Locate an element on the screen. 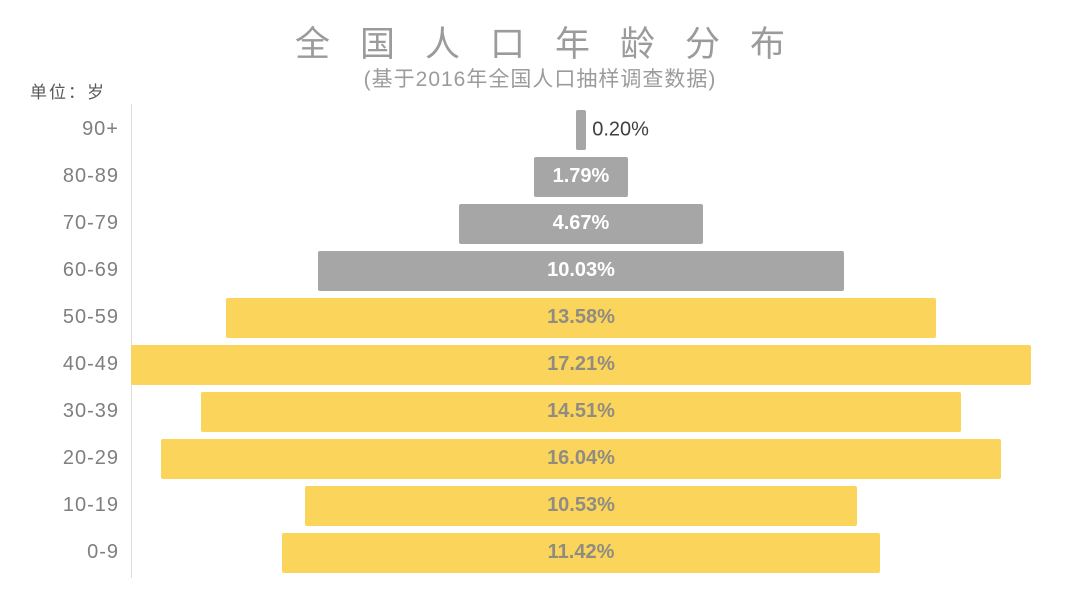 This screenshot has height=602, width=1080. chart-row: 80-89 1.79% is located at coordinates (540, 176).